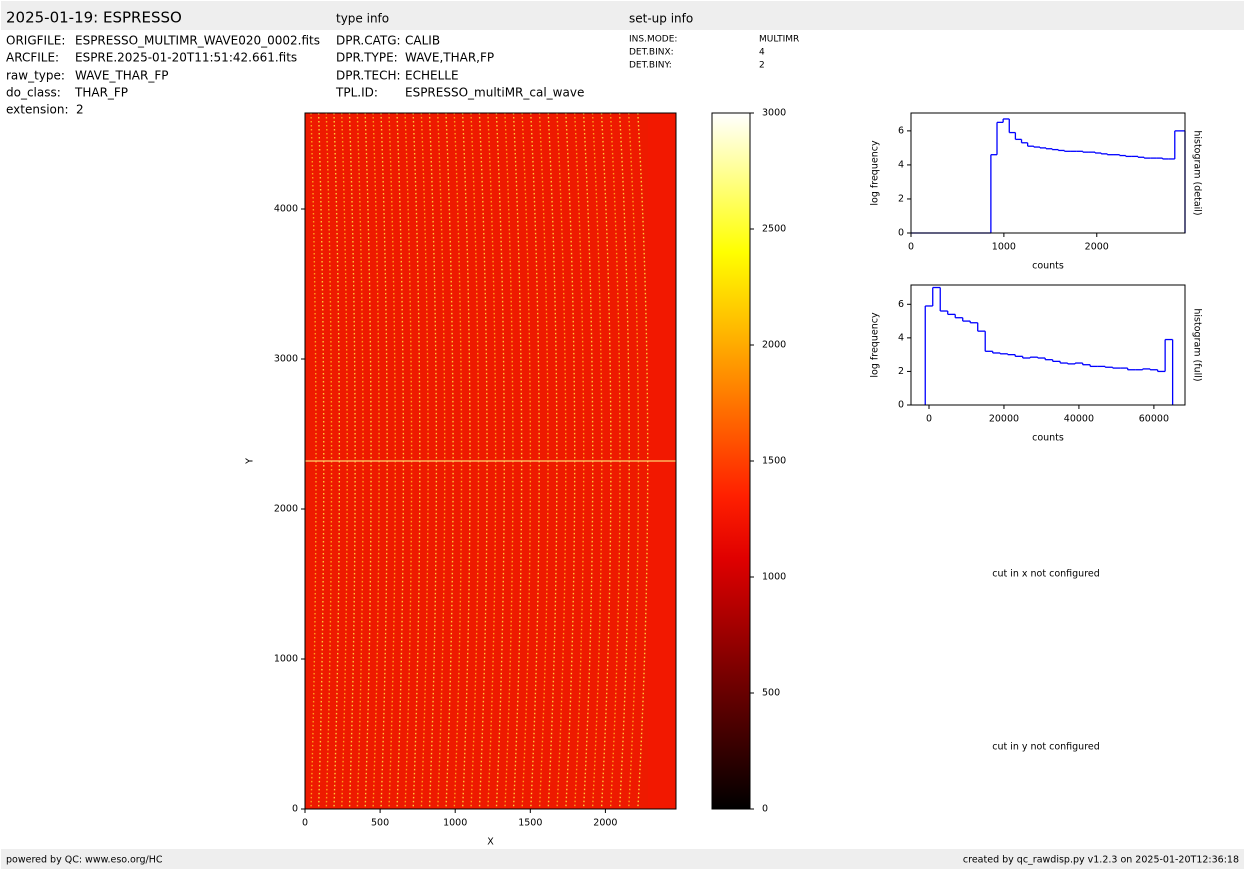  Describe the element at coordinates (356, 93) in the screenshot. I see `info-key: TPL.ID:` at that location.